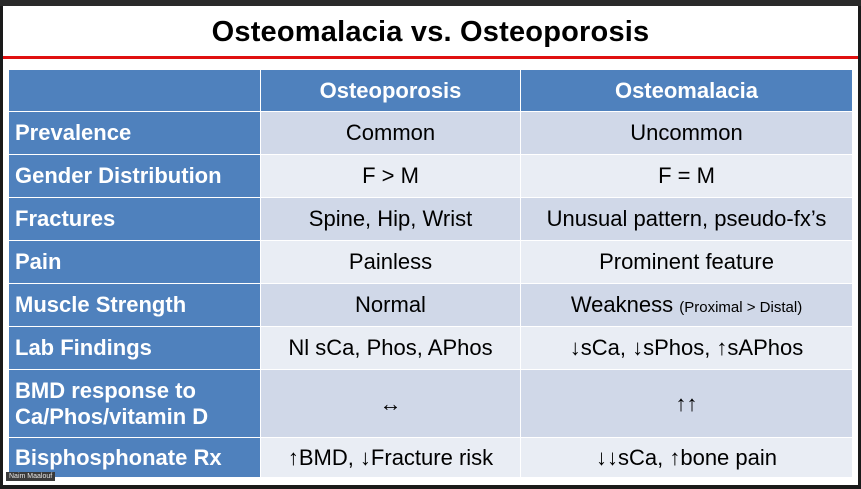 This screenshot has width=861, height=489. I want to click on row-label: Lab Findings, so click(134, 348).